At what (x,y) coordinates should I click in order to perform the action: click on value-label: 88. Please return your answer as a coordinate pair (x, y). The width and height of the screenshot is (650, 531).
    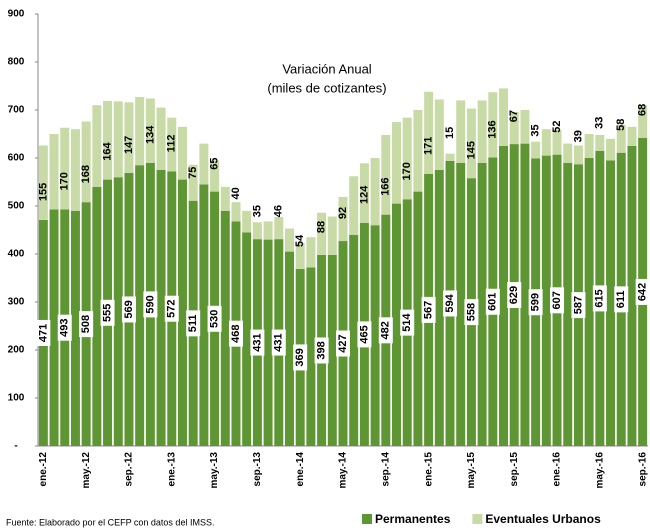
    Looking at the image, I should click on (322, 227).